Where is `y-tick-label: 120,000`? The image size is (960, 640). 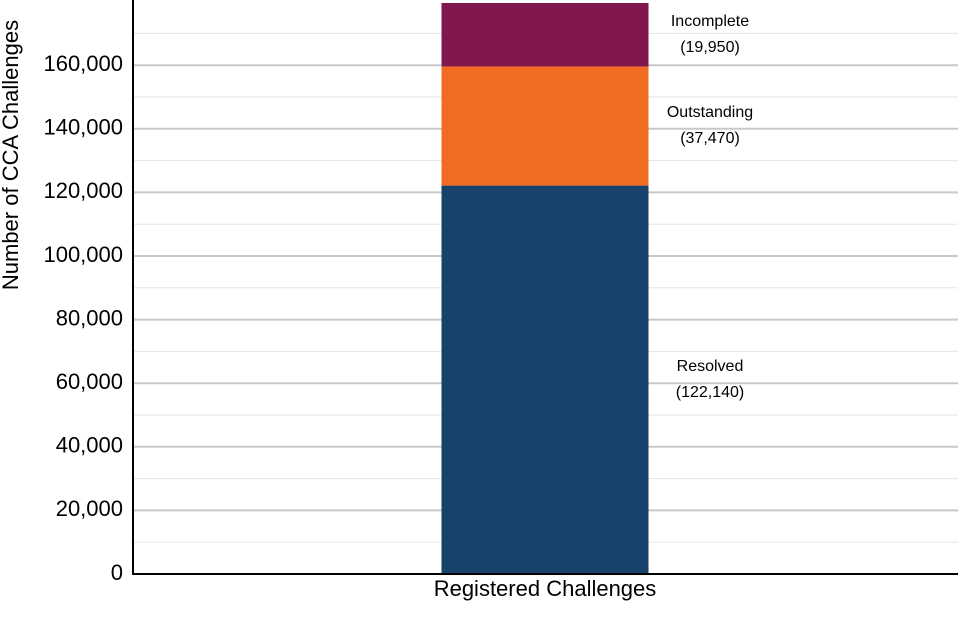 y-tick-label: 120,000 is located at coordinates (83, 190).